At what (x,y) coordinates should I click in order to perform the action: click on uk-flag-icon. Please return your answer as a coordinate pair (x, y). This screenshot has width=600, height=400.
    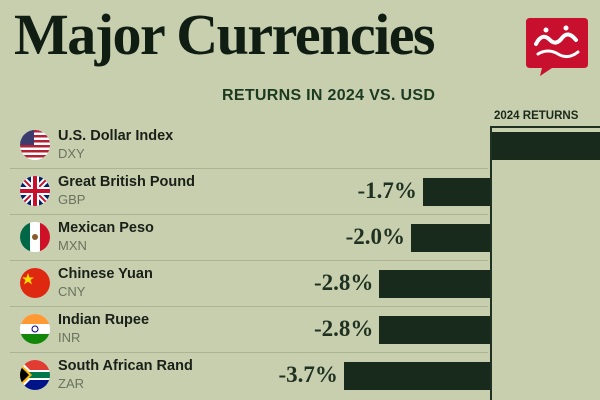
    Looking at the image, I should click on (35, 191).